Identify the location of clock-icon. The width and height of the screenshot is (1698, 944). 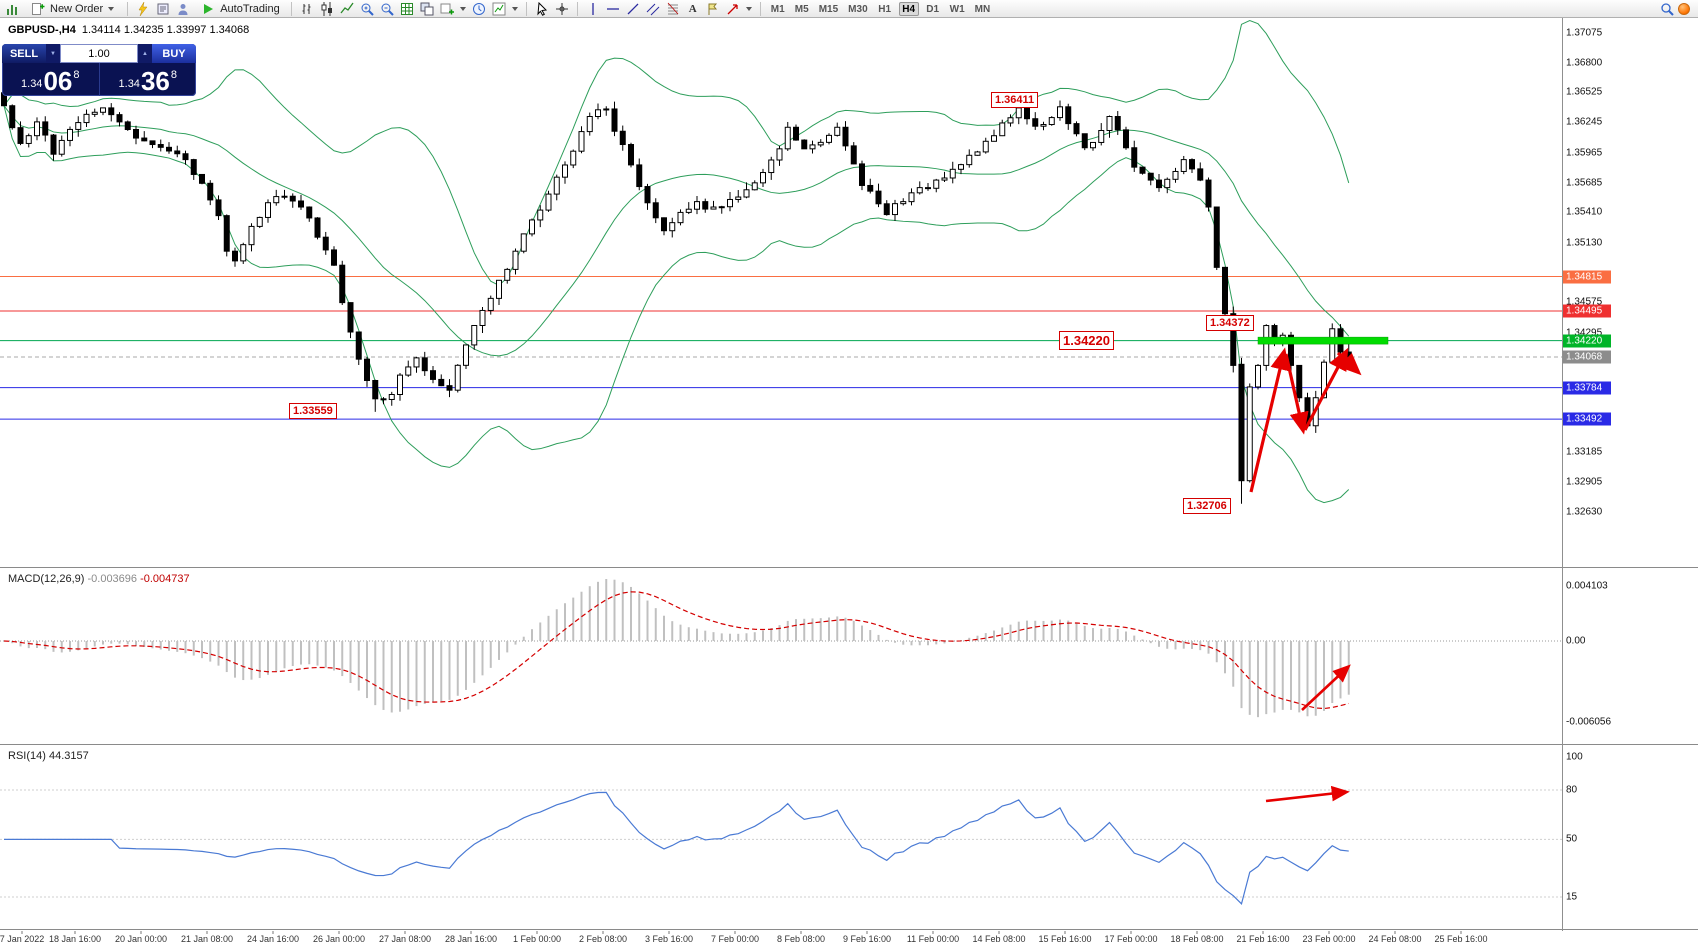
(479, 9).